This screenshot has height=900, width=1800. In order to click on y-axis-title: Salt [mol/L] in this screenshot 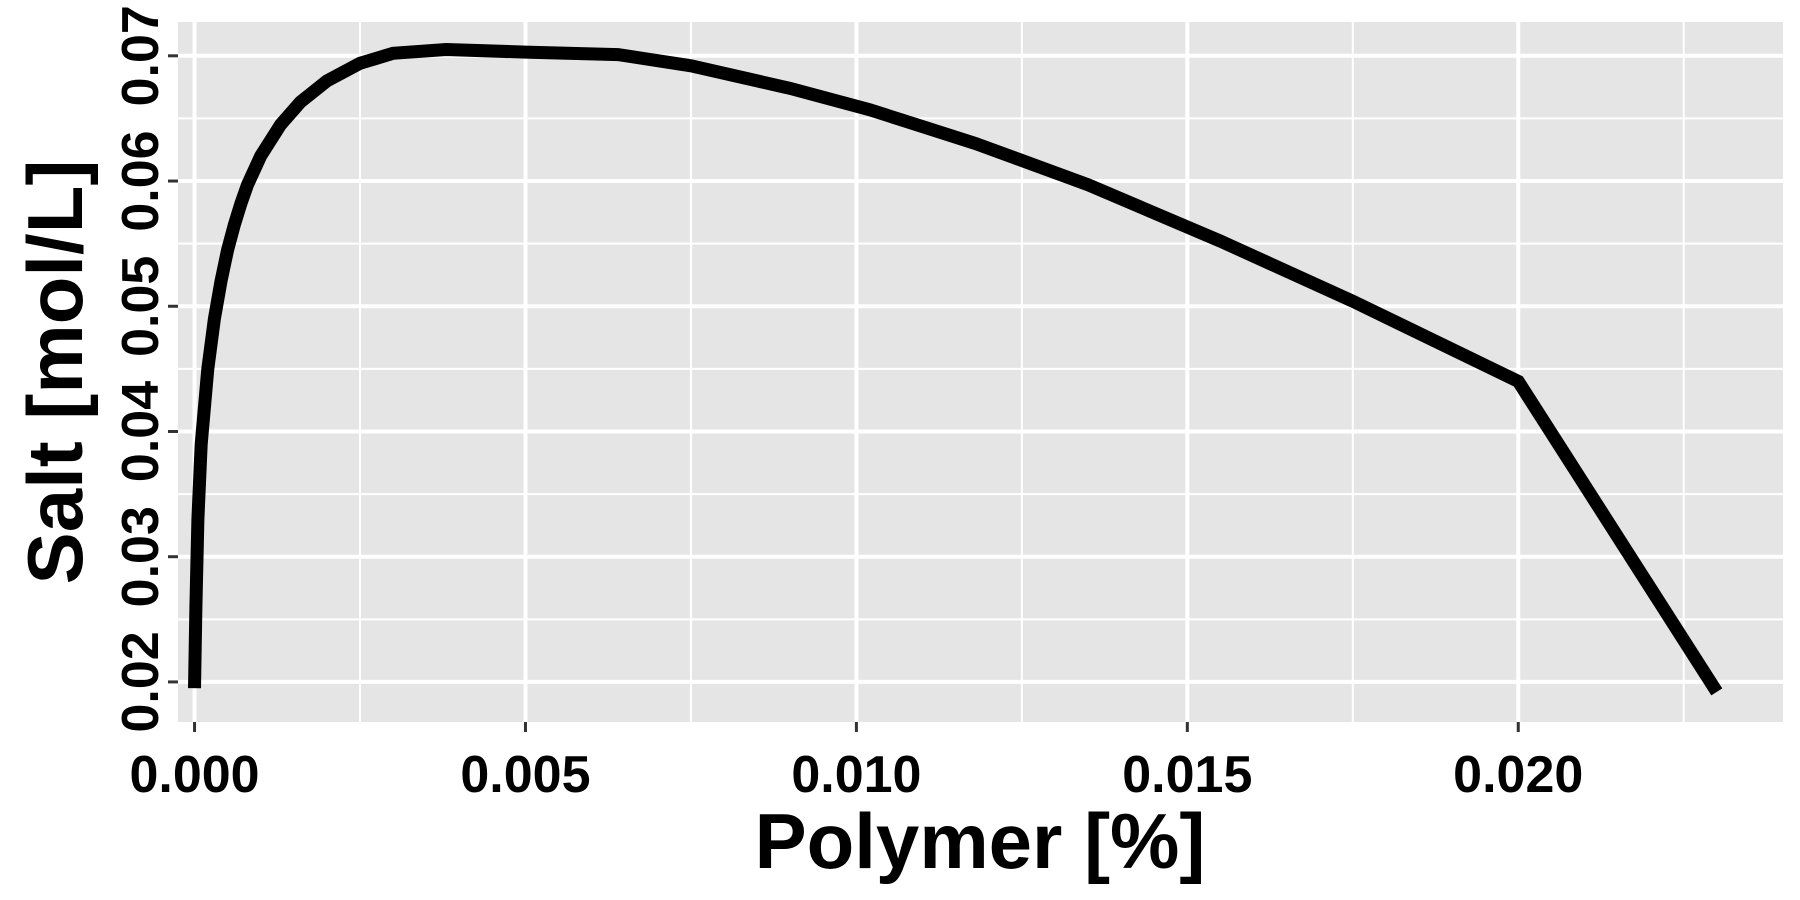, I will do `click(55, 372)`.